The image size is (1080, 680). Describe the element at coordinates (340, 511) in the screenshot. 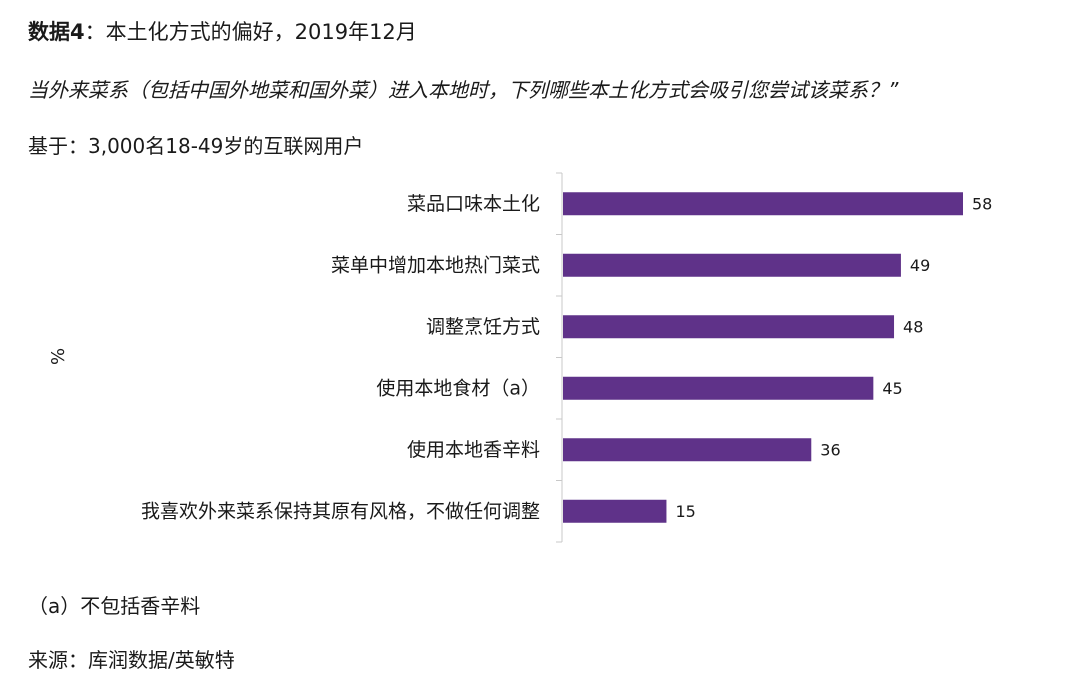

I see `category-label: 我喜欢外来菜系保持其原有风格，不做任何调整` at that location.